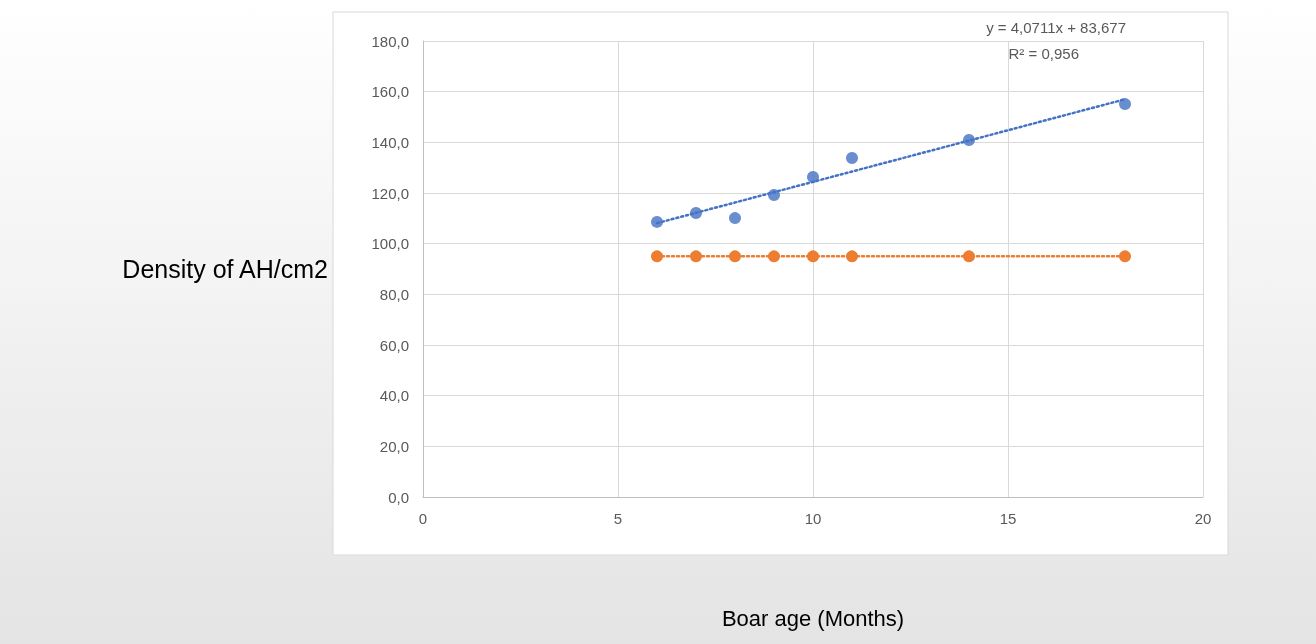 This screenshot has height=644, width=1316. Describe the element at coordinates (813, 618) in the screenshot. I see `x-axis-title: Boar age (Months)` at that location.